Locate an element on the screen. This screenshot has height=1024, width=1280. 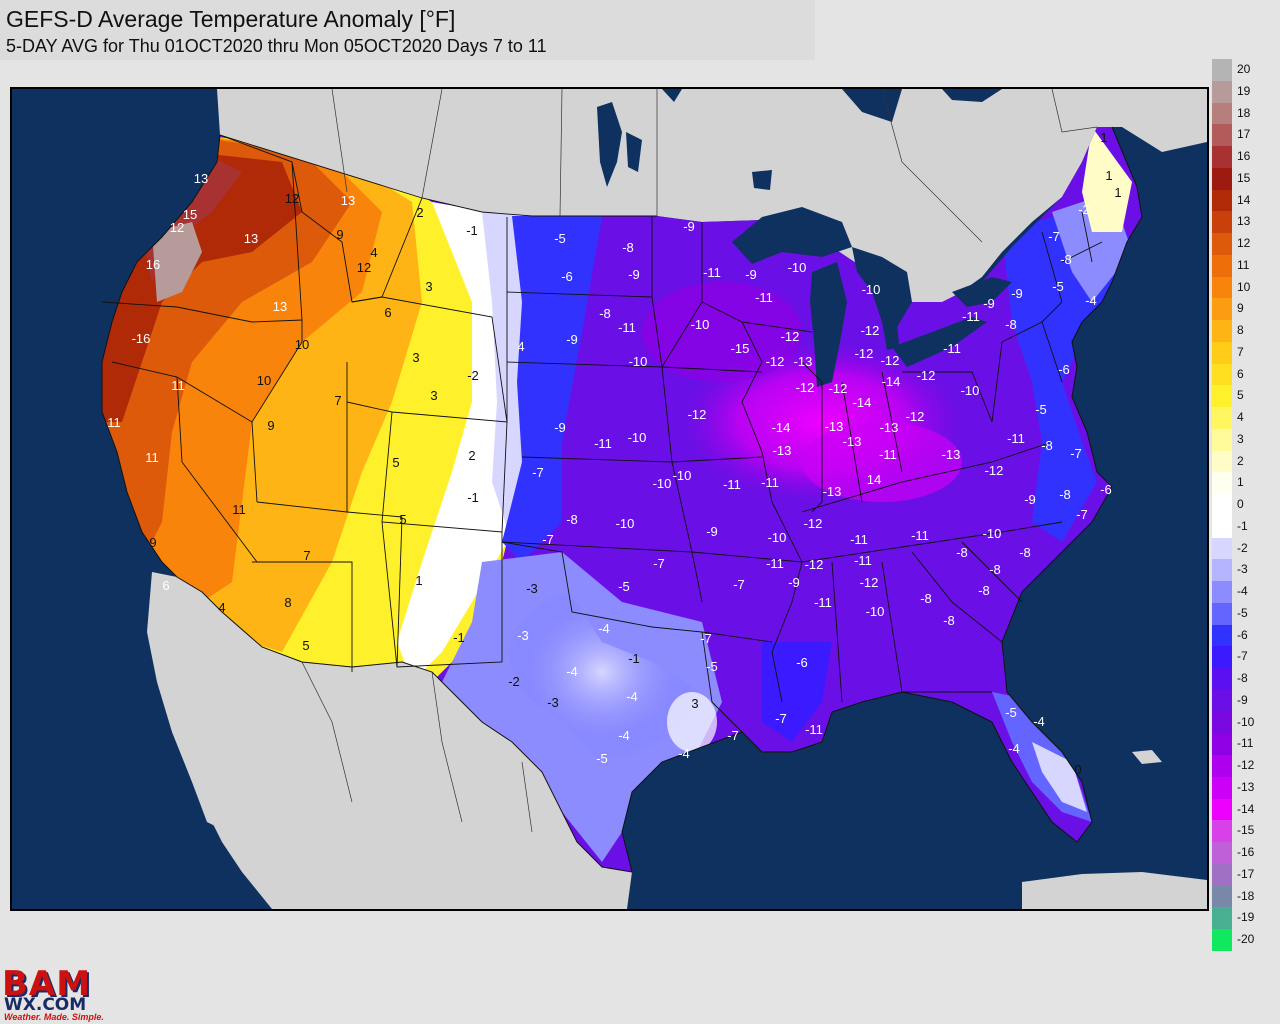
bamwx-logo: BAM WX.COM Weather. Made. Simple. is located at coordinates (60, 993).